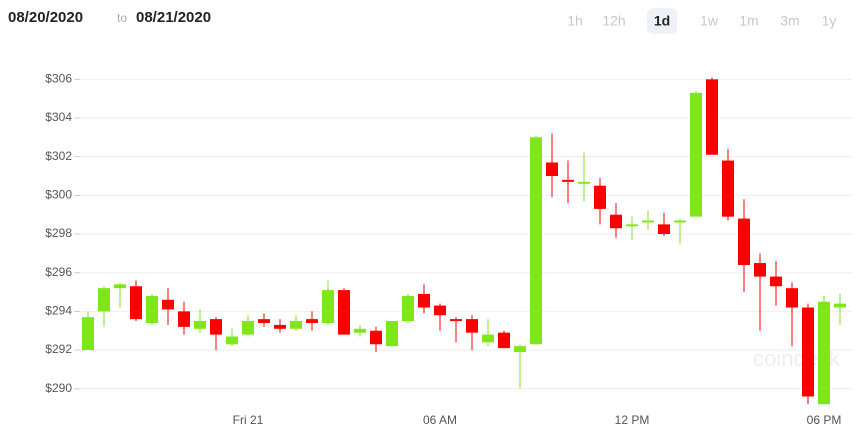  I want to click on x-tick-label: Fri 21, so click(248, 420).